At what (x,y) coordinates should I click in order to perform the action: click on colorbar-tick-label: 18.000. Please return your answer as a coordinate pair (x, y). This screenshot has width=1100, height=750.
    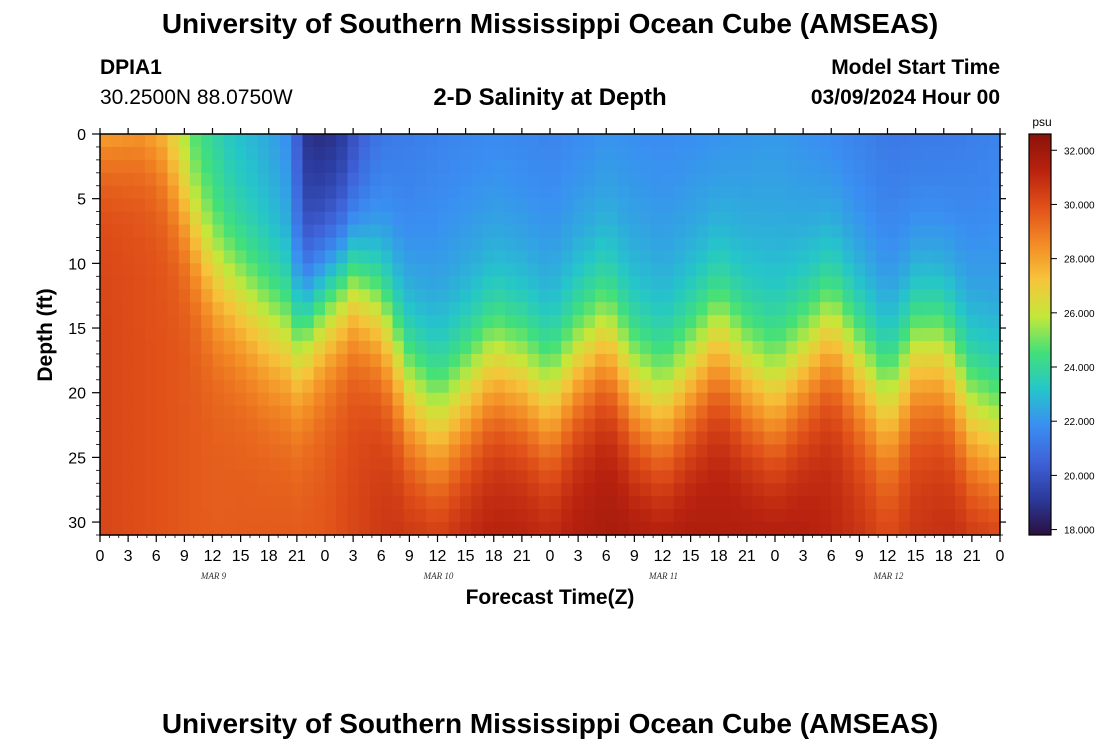
    Looking at the image, I should click on (1079, 531).